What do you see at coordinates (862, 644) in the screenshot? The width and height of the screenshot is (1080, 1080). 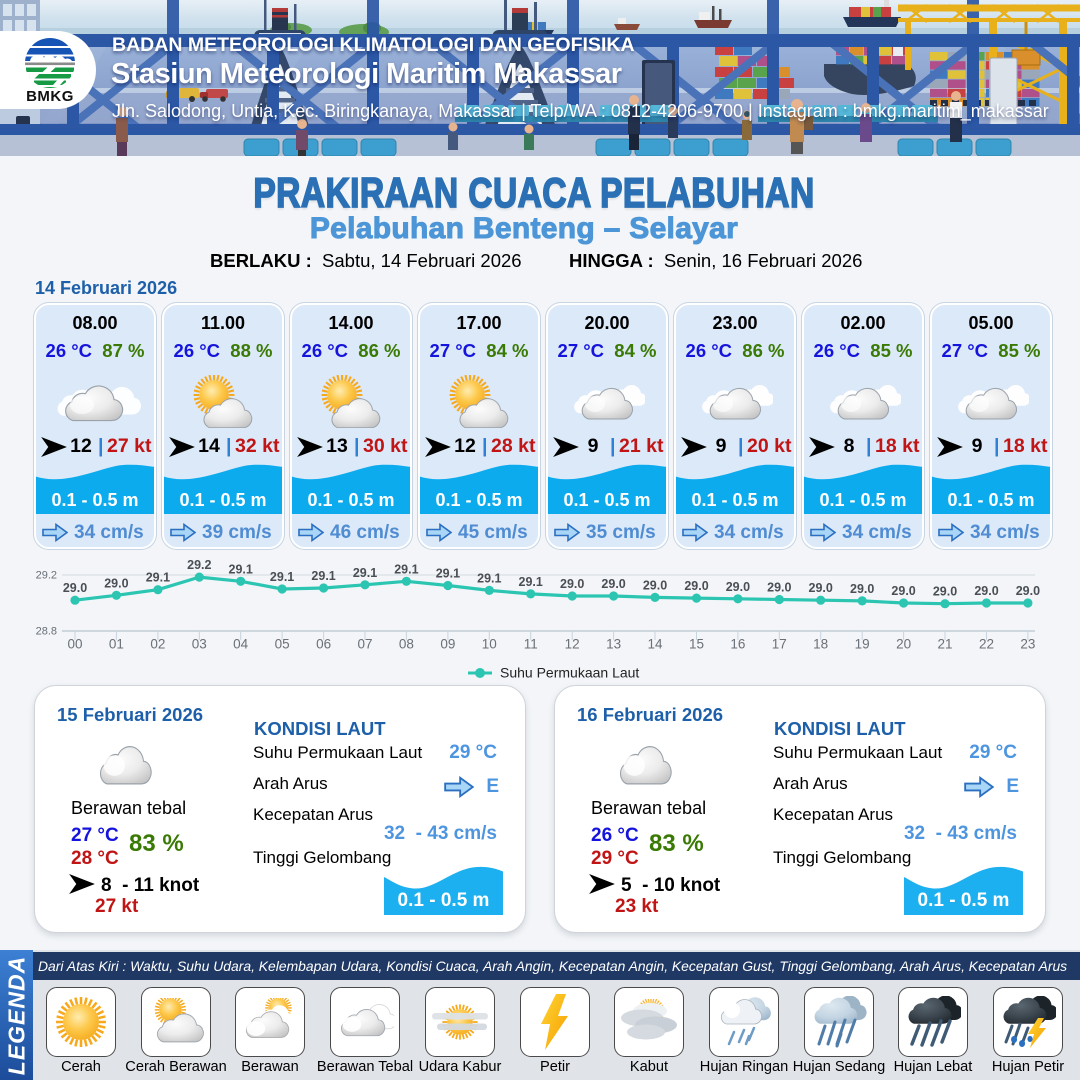 I see `svg-text: 19` at bounding box center [862, 644].